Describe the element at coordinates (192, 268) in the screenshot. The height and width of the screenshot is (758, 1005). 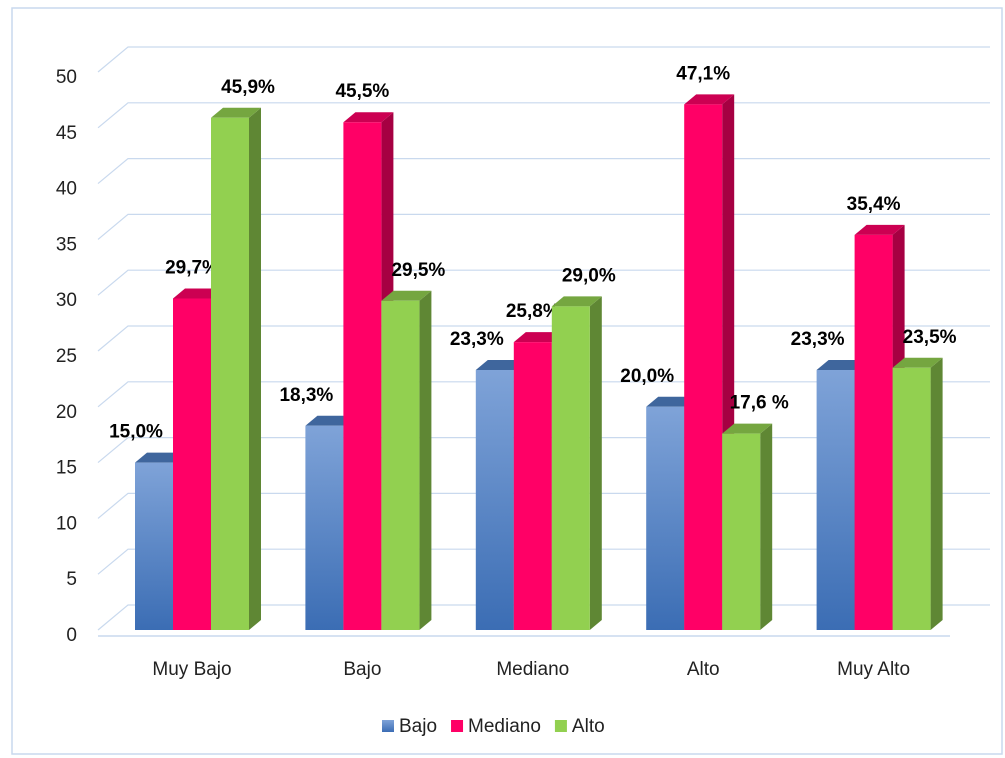
I see `data-label: 29,7%` at that location.